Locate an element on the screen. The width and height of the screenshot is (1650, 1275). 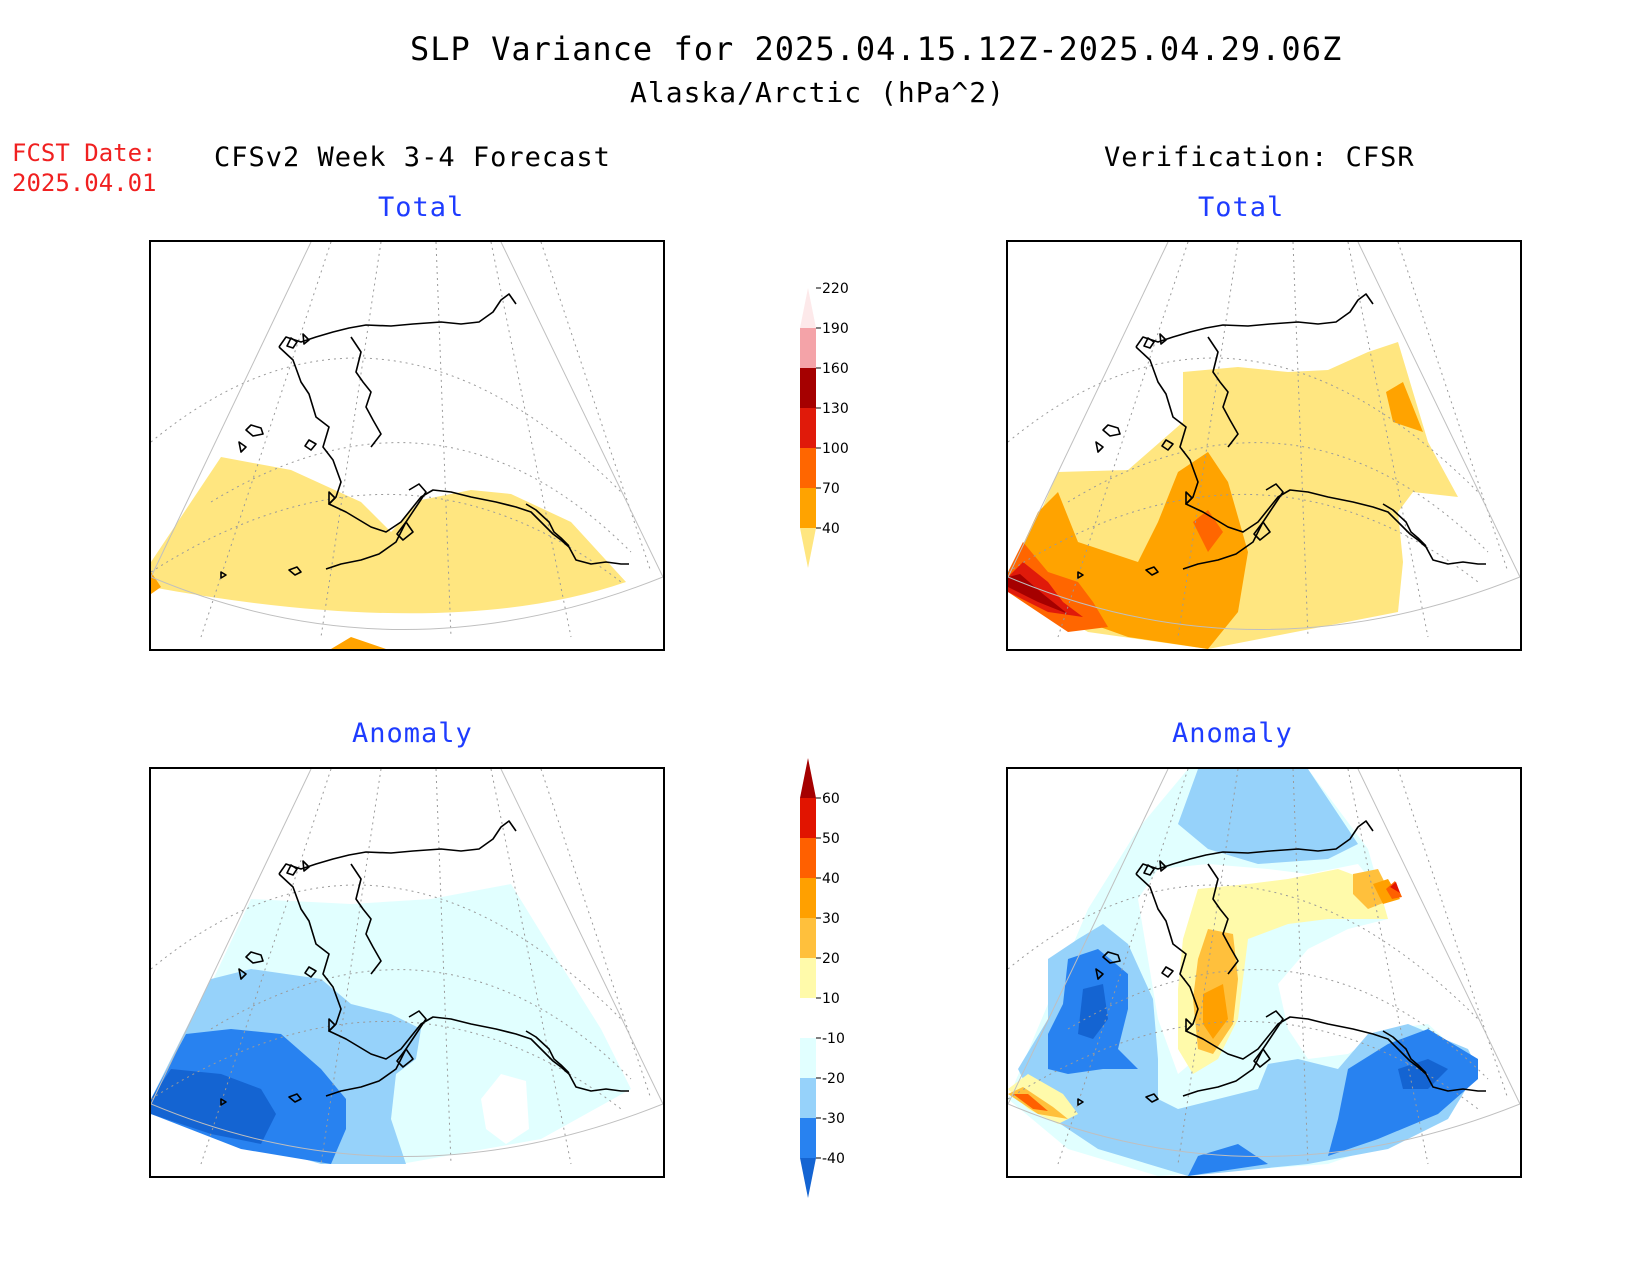
total-colorbar-label-3: 130 is located at coordinates (835, 409).